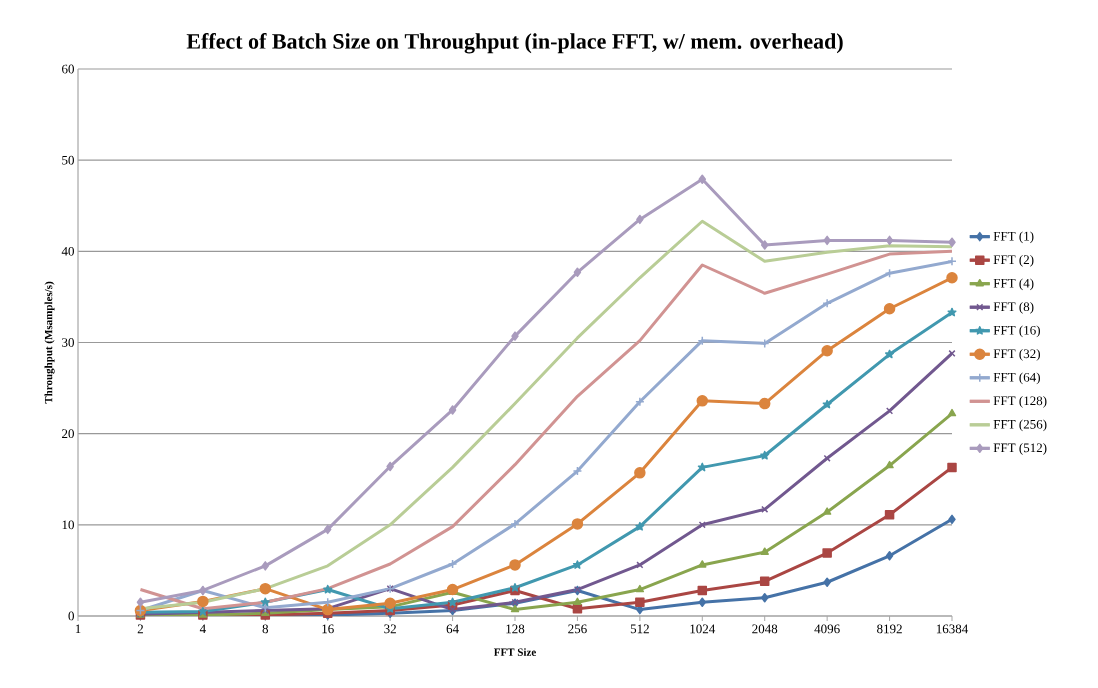  Describe the element at coordinates (1013, 284) in the screenshot. I see `legend-label: FFT (4)` at that location.